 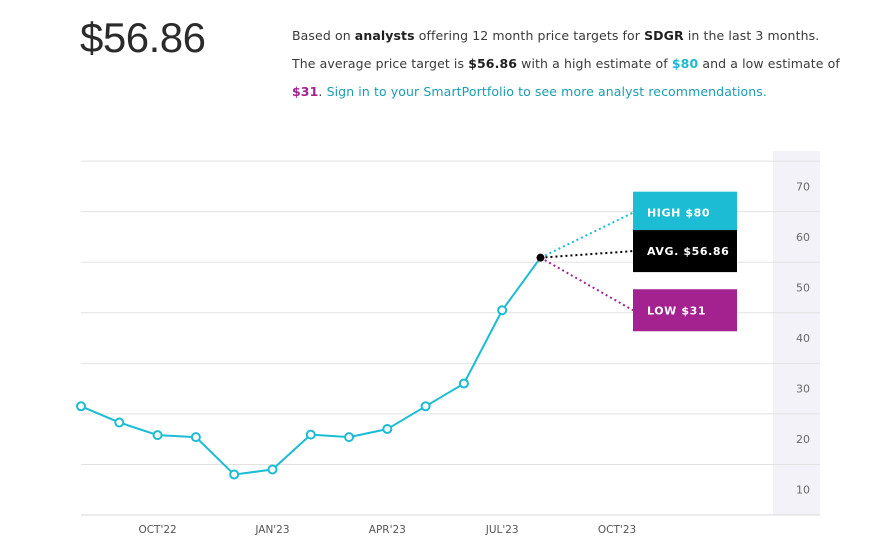 What do you see at coordinates (678, 213) in the screenshot?
I see `forecast-label: HIGH $80` at bounding box center [678, 213].